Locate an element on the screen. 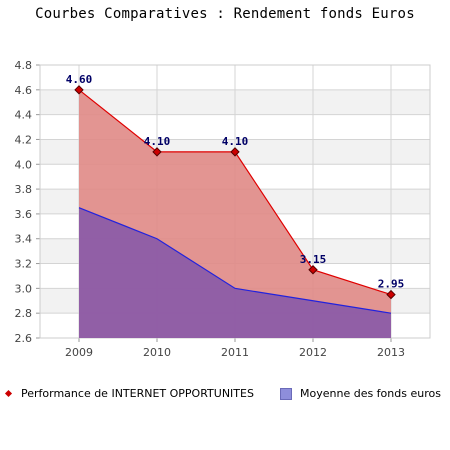  data-label: 3.15 is located at coordinates (313, 259).